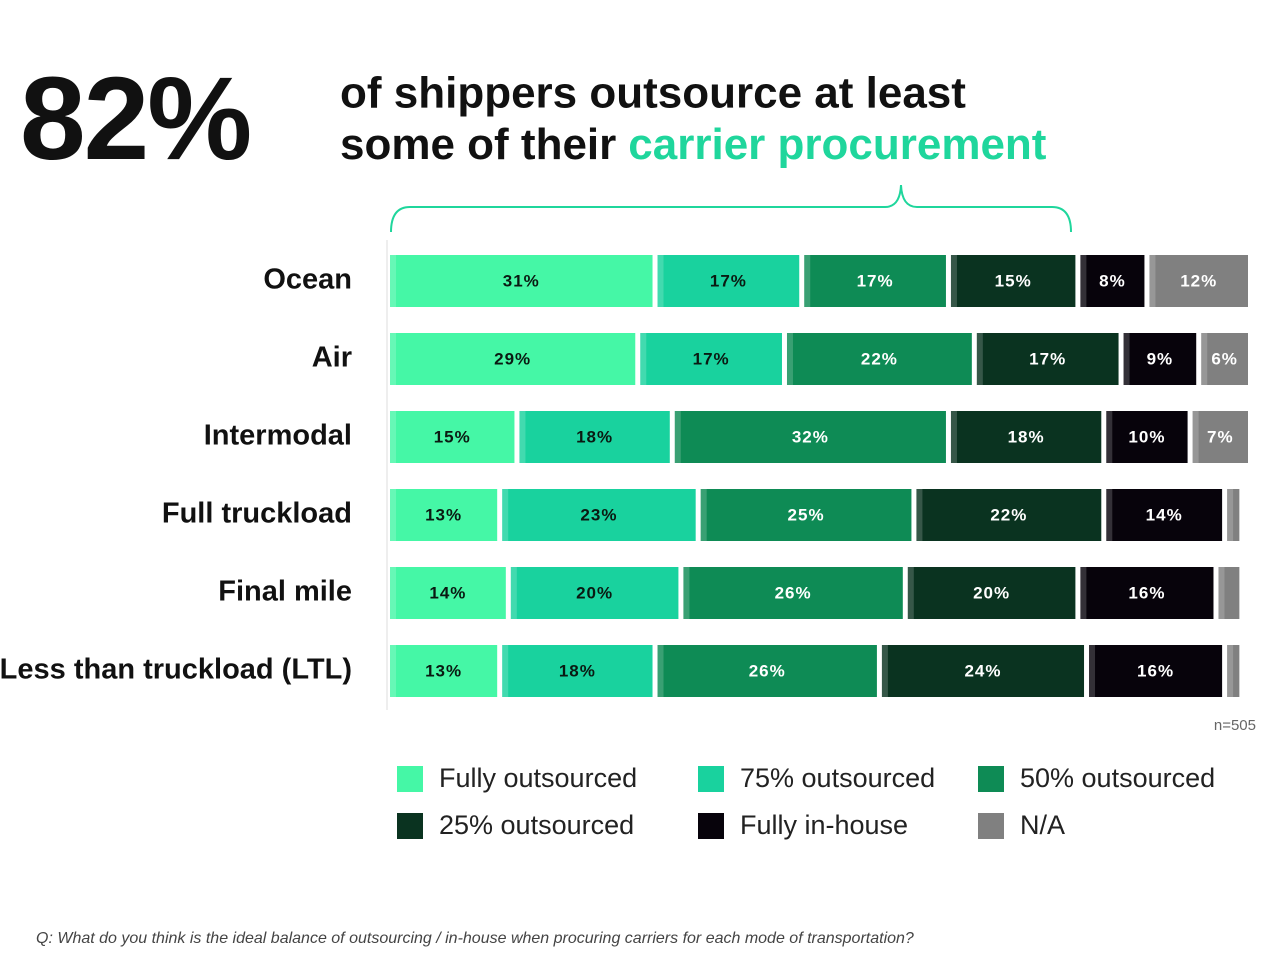 The image size is (1280, 960). Describe the element at coordinates (837, 778) in the screenshot. I see `legend-label: 75% outsourced` at that location.